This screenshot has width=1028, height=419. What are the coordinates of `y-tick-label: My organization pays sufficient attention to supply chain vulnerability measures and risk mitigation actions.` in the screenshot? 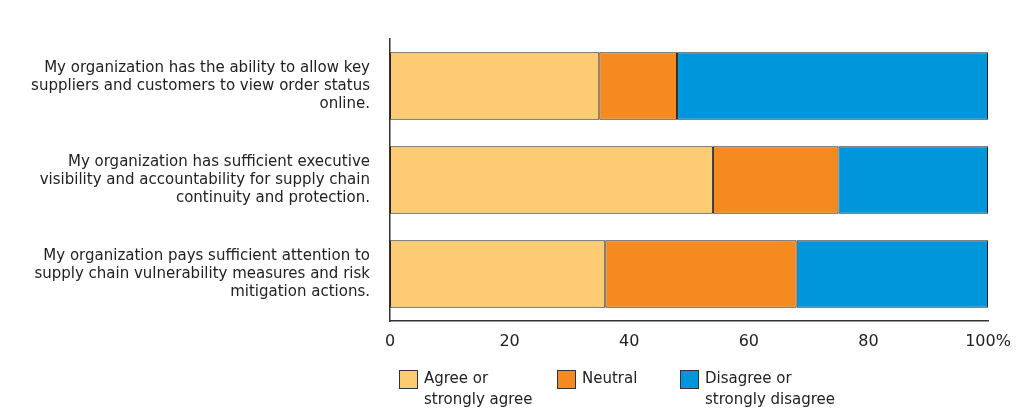 It's located at (202, 272).